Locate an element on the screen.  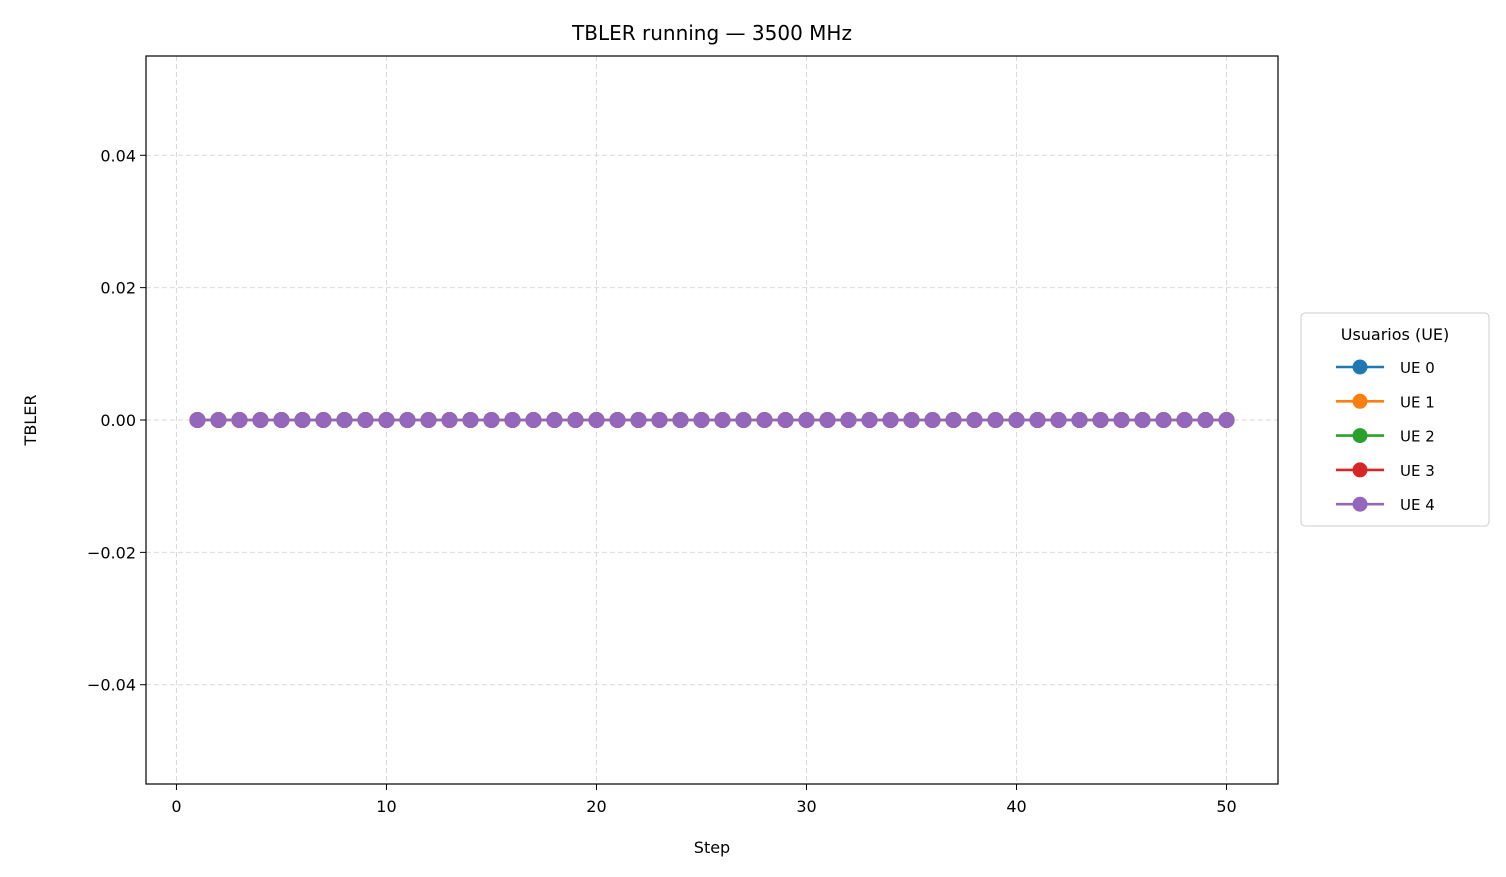
x-tick-label: 40 is located at coordinates (1016, 806).